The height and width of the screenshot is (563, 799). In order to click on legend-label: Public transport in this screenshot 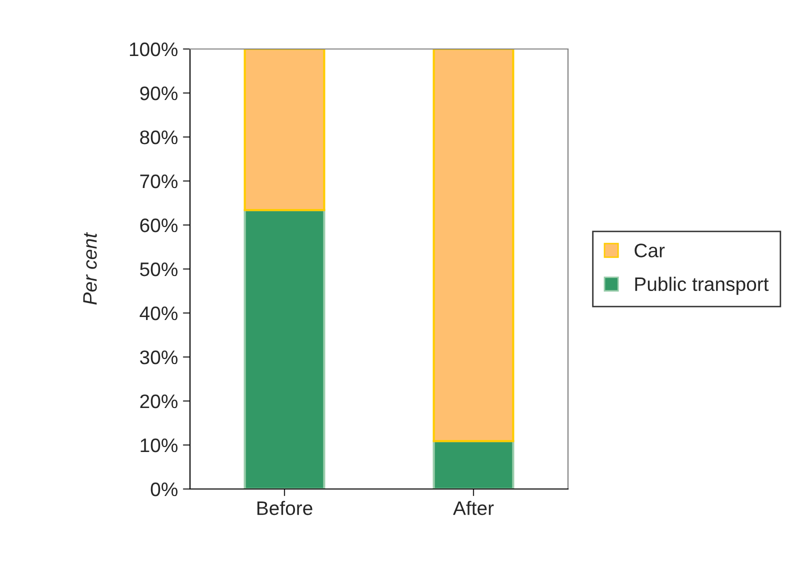, I will do `click(702, 285)`.